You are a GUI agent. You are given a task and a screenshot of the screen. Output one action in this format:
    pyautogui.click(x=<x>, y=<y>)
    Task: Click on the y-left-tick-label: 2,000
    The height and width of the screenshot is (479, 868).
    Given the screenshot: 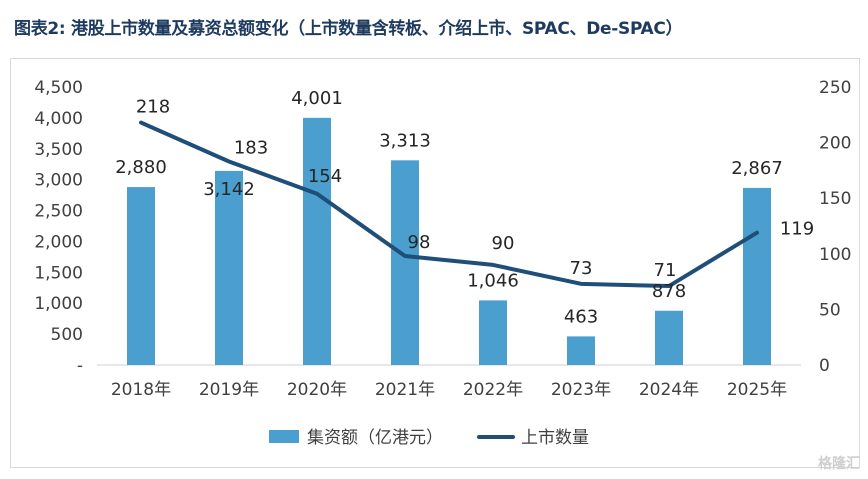 What is the action you would take?
    pyautogui.click(x=58, y=242)
    